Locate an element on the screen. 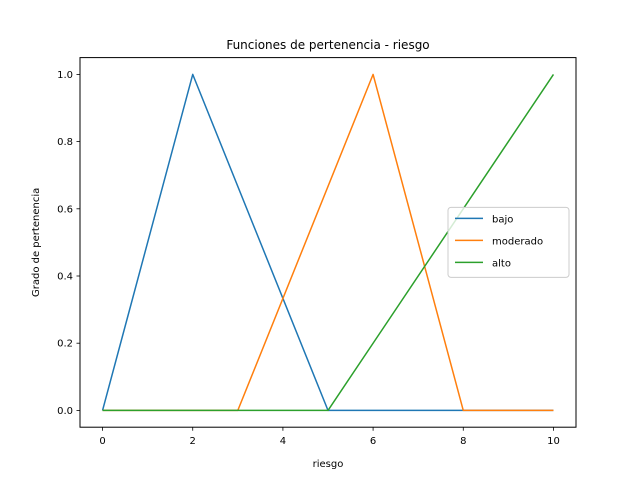 This screenshot has height=480, width=640. x-tick-label: 6 is located at coordinates (373, 441).